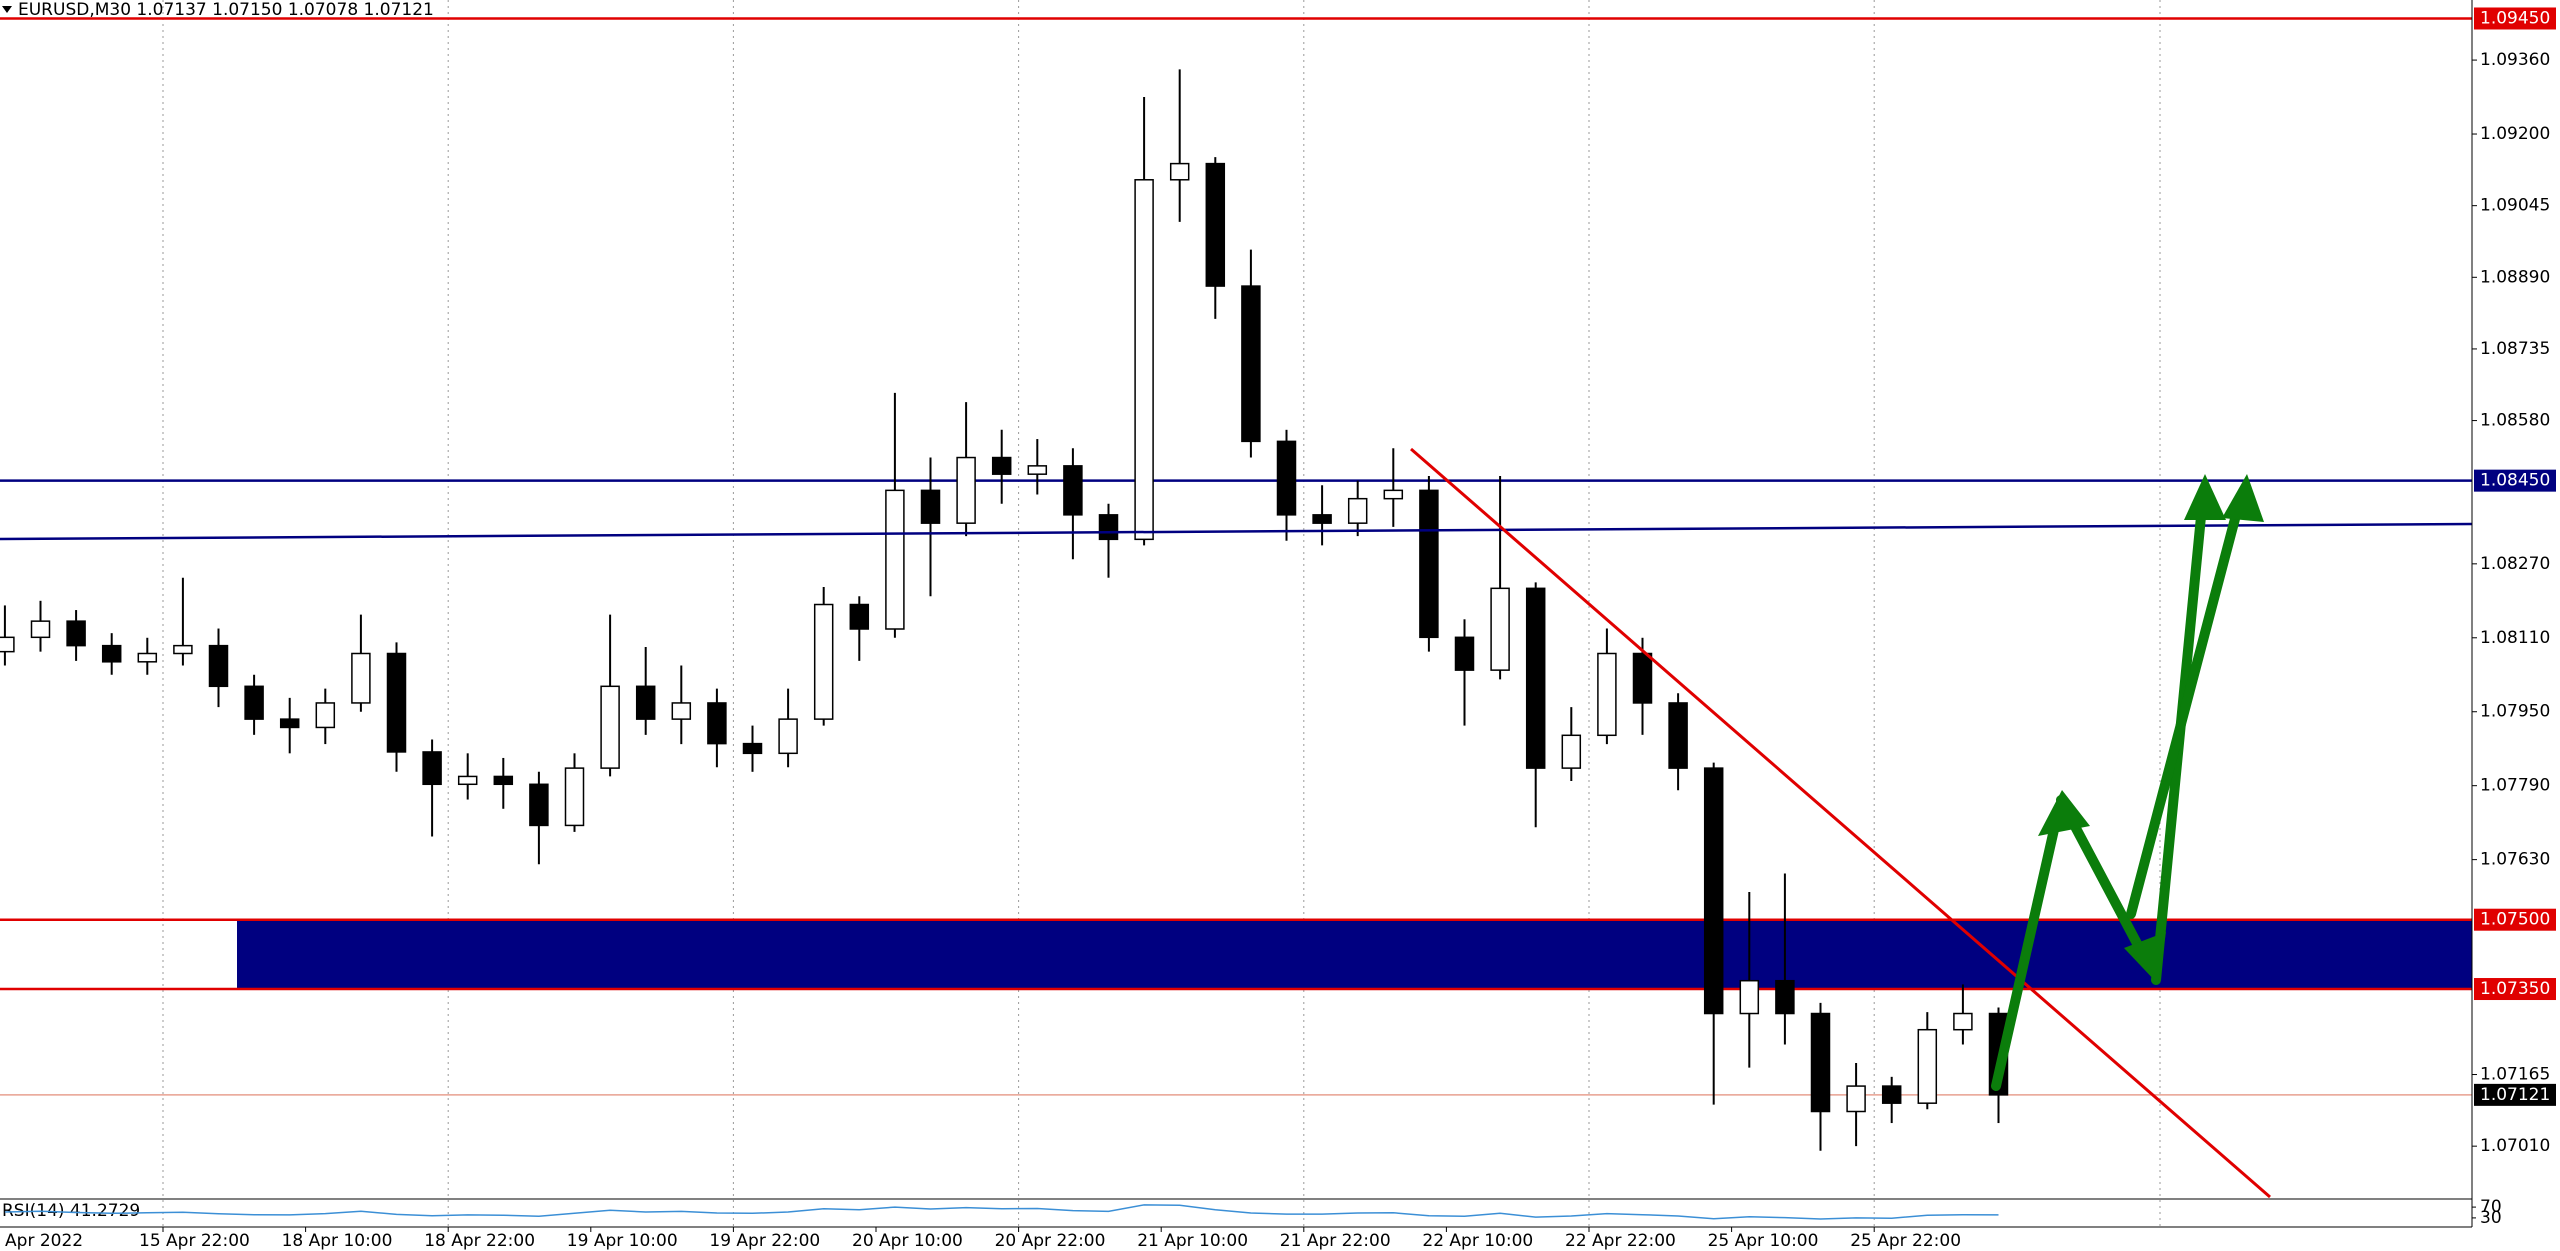 The image size is (2560, 1251). I want to click on level-label: 1.09450, so click(2515, 18).